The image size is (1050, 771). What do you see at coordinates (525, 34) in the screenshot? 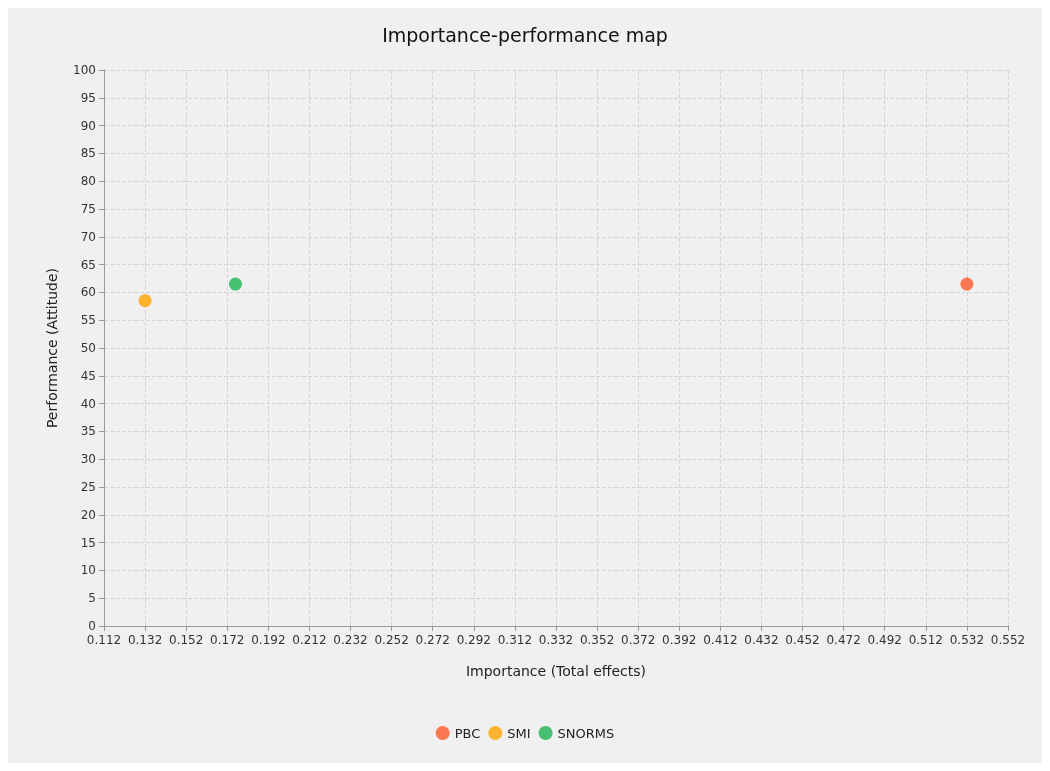
I see `chart-title: Importance-performance map` at bounding box center [525, 34].